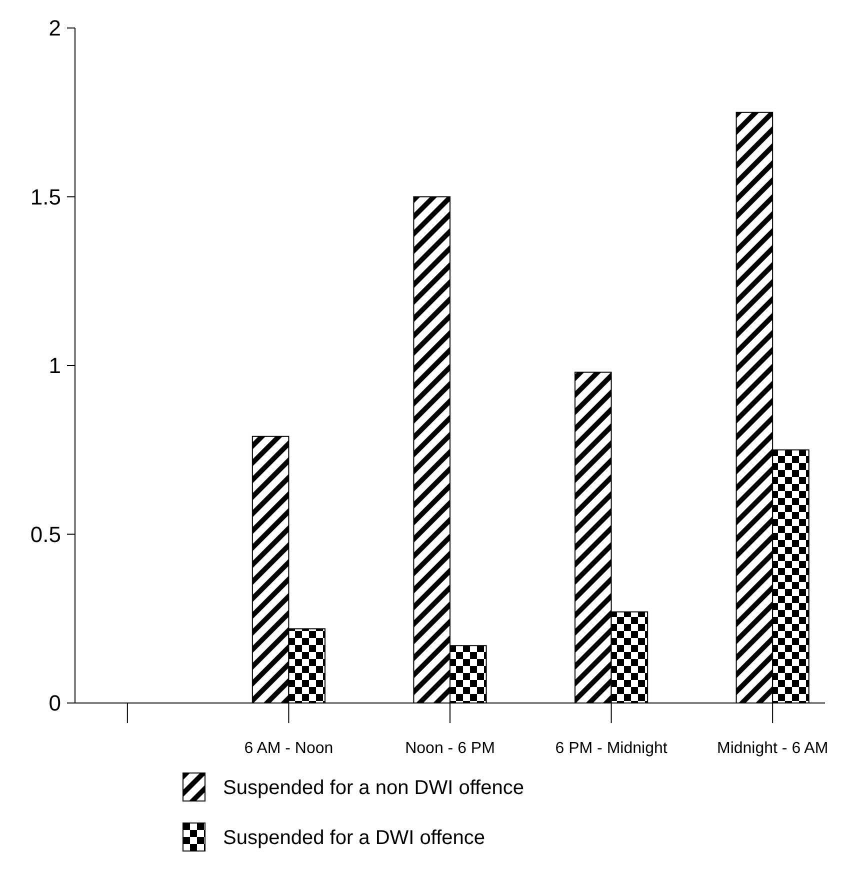  I want to click on x-tick-label: Midnight - 6 AM, so click(772, 748).